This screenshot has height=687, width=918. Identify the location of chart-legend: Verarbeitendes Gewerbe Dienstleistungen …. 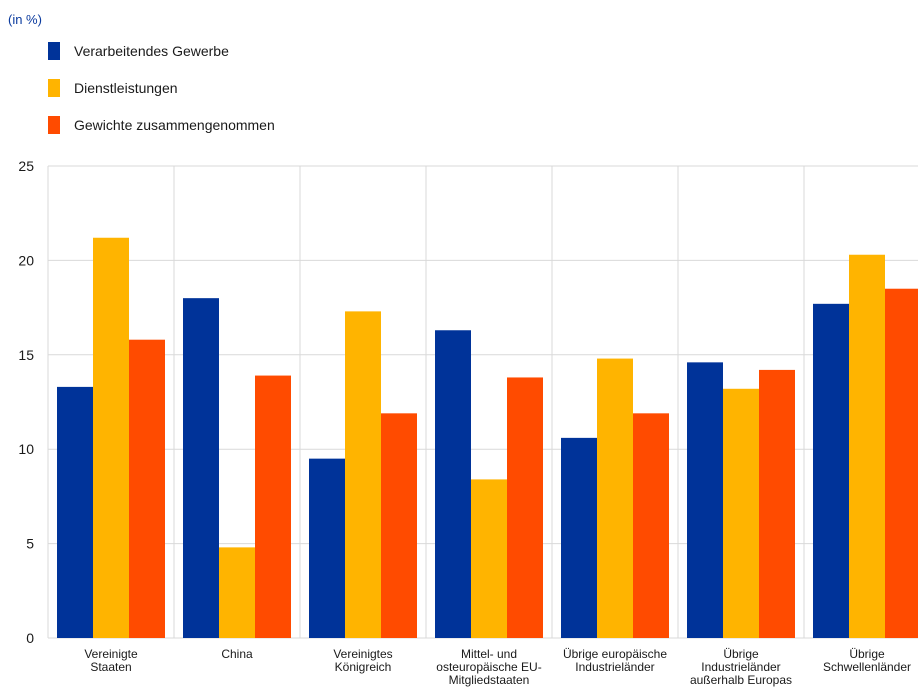
(161, 97).